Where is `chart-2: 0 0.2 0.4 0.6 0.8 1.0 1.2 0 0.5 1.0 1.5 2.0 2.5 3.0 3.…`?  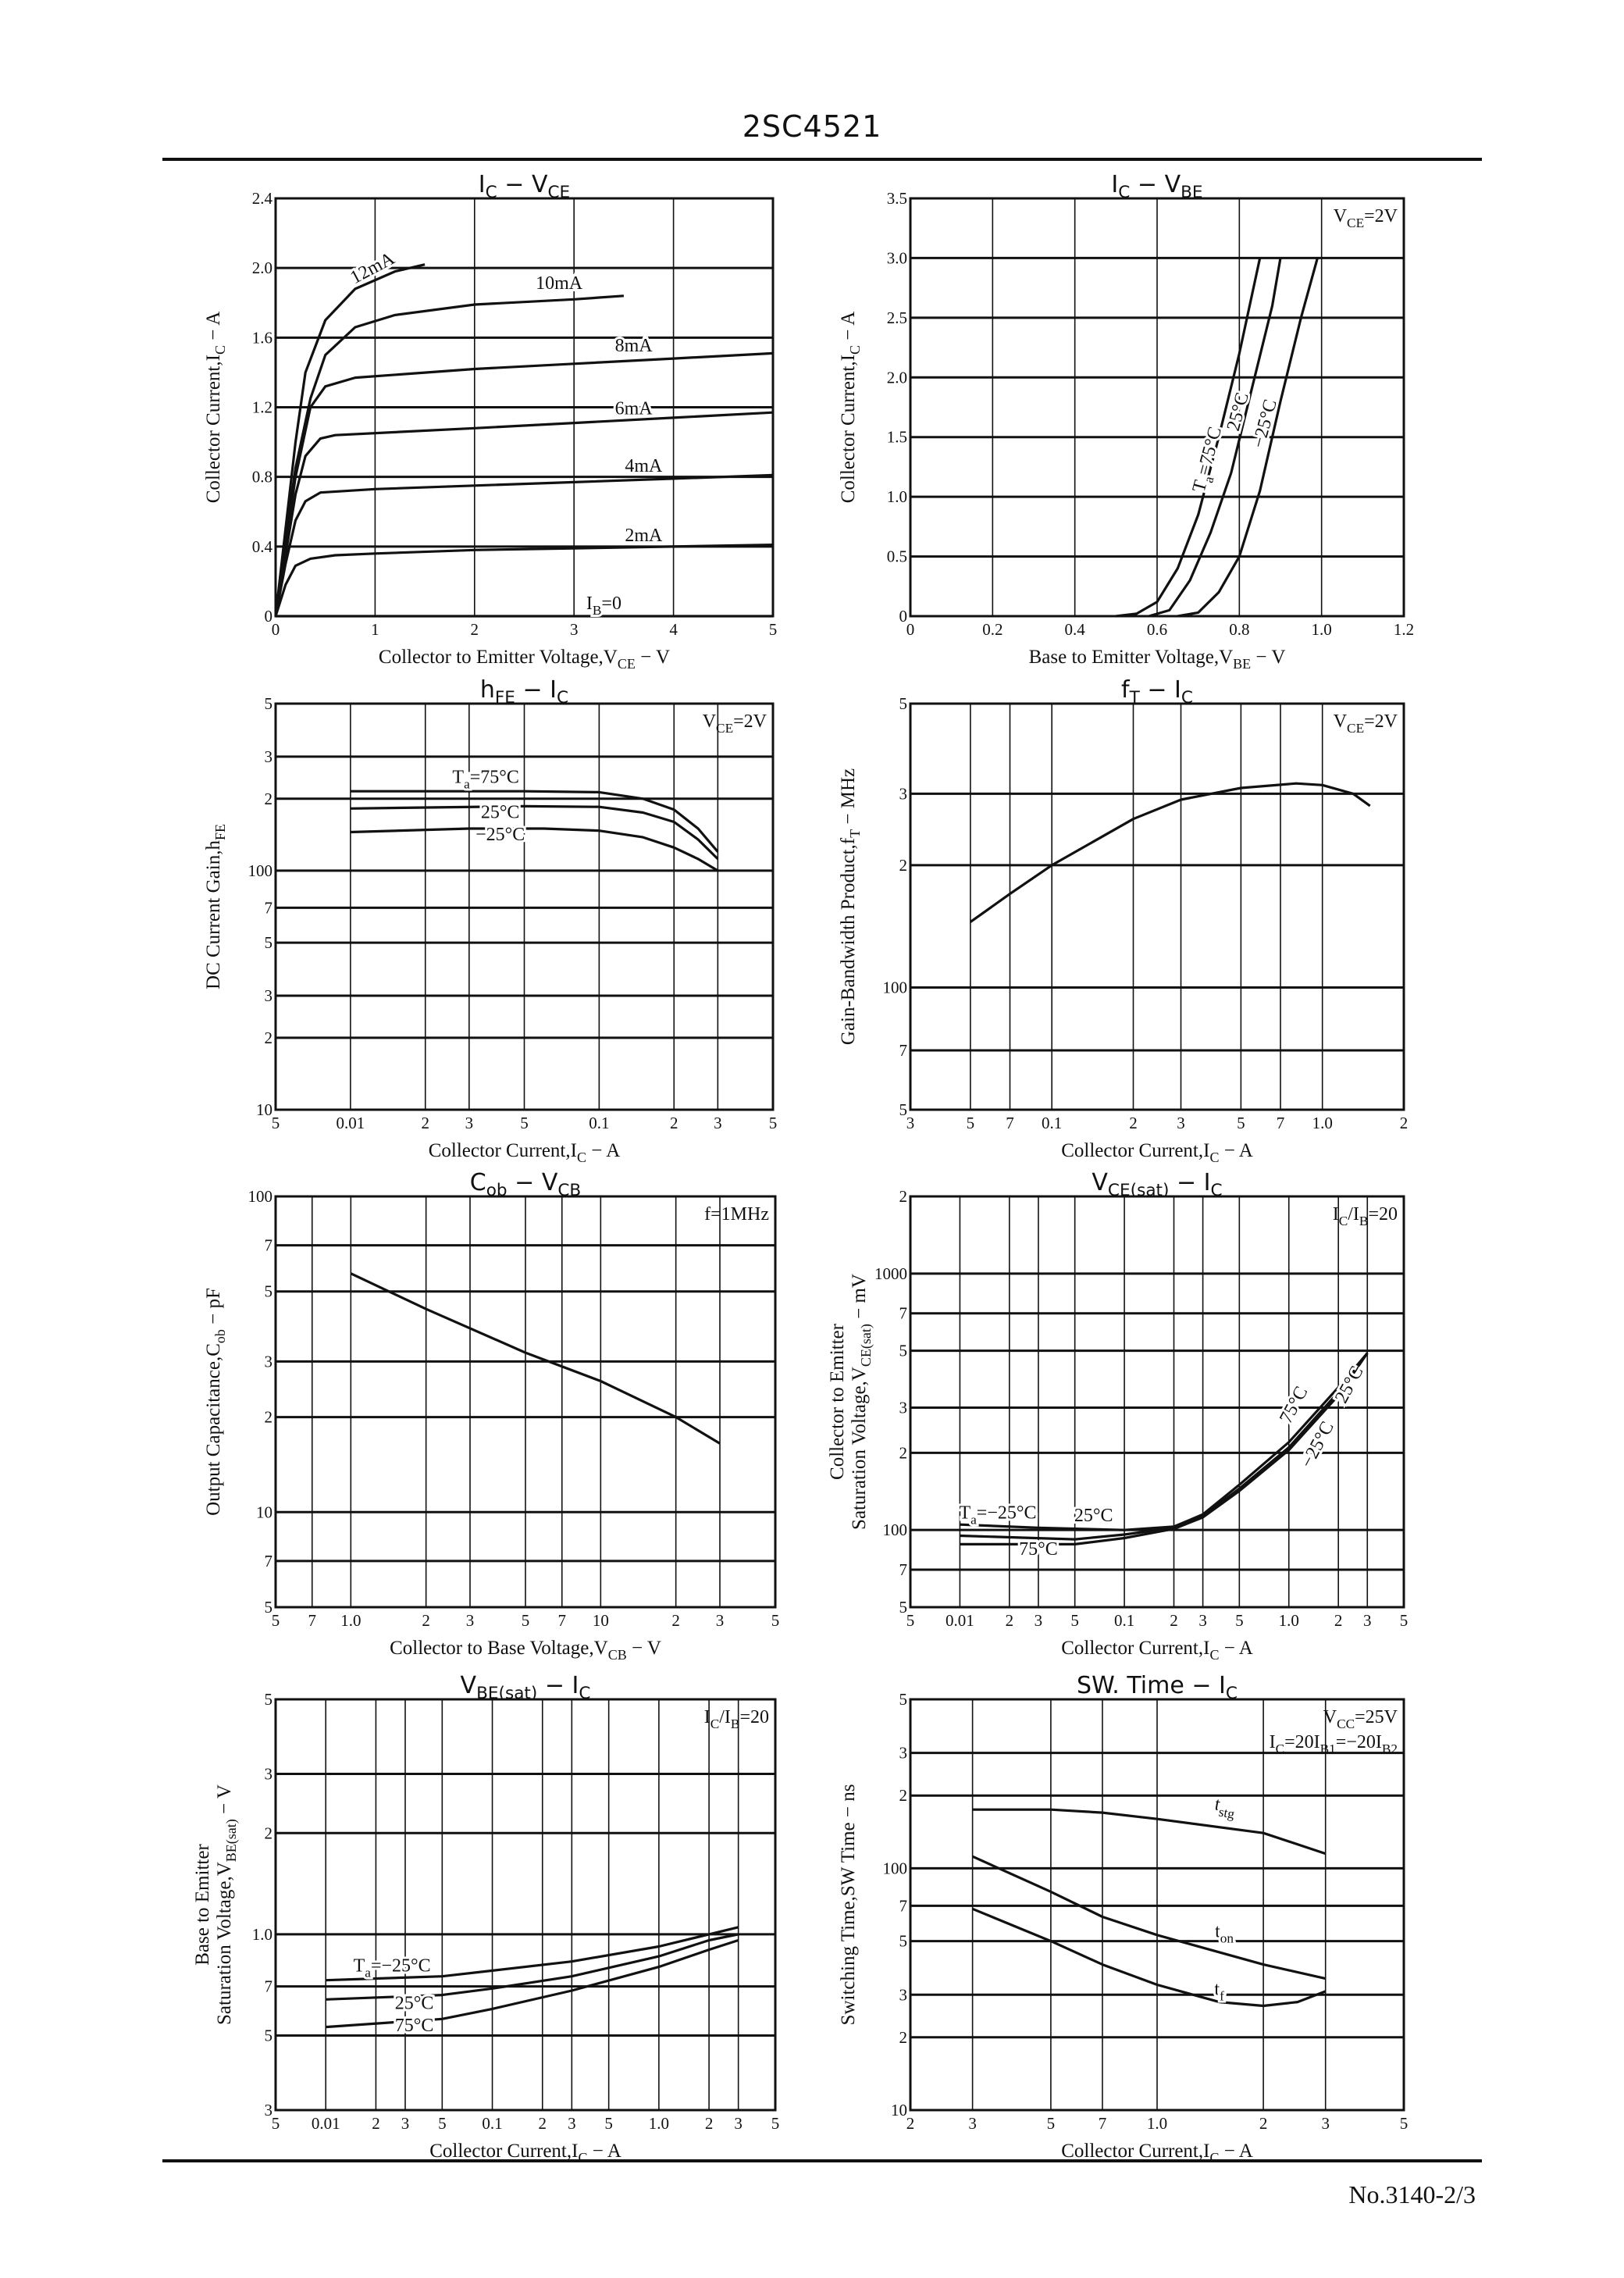
chart-2: 0 0.2 0.4 0.6 0.8 1.0 1.2 0 0.5 1.0 1.5 2.0 2.5 3.0 3.… is located at coordinates (1126, 421).